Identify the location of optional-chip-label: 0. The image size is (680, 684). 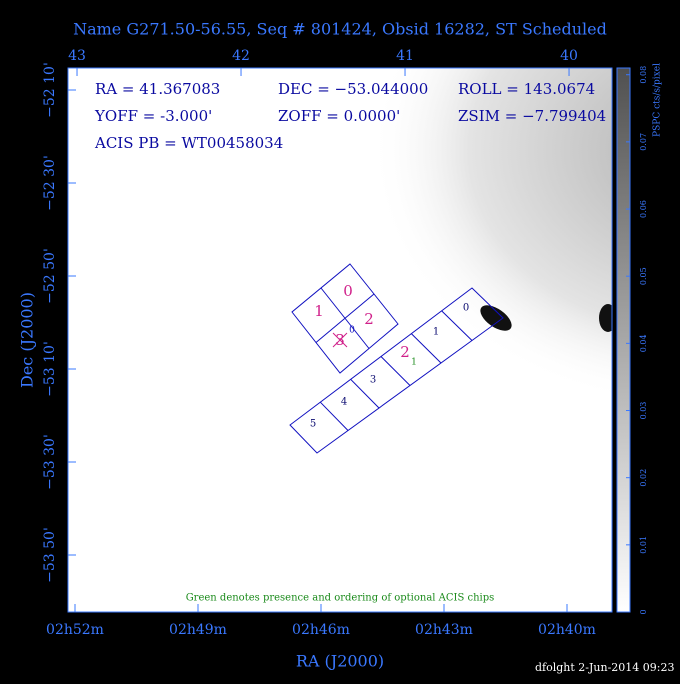
(352, 331).